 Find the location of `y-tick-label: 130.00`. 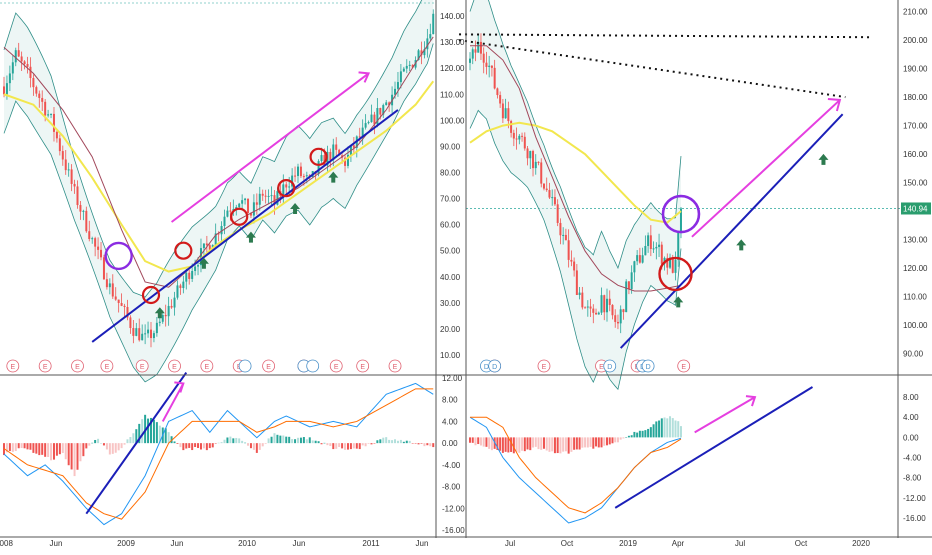

y-tick-label: 130.00 is located at coordinates (915, 240).